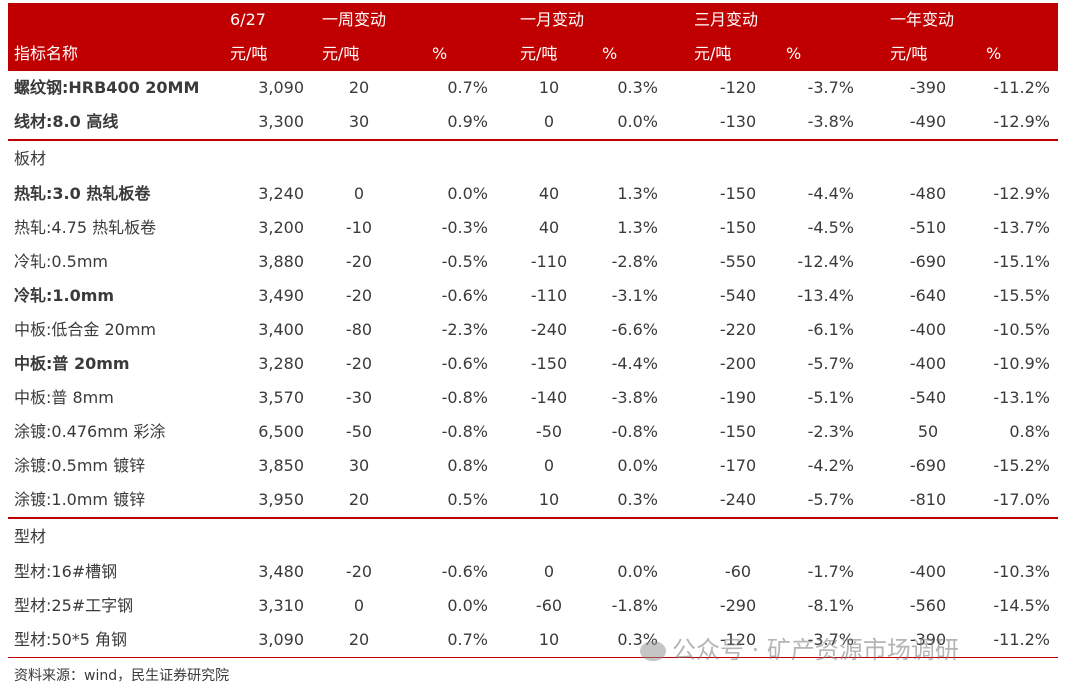 The height and width of the screenshot is (692, 1080). What do you see at coordinates (738, 571) in the screenshot?
I see `quarter-change: -60` at bounding box center [738, 571].